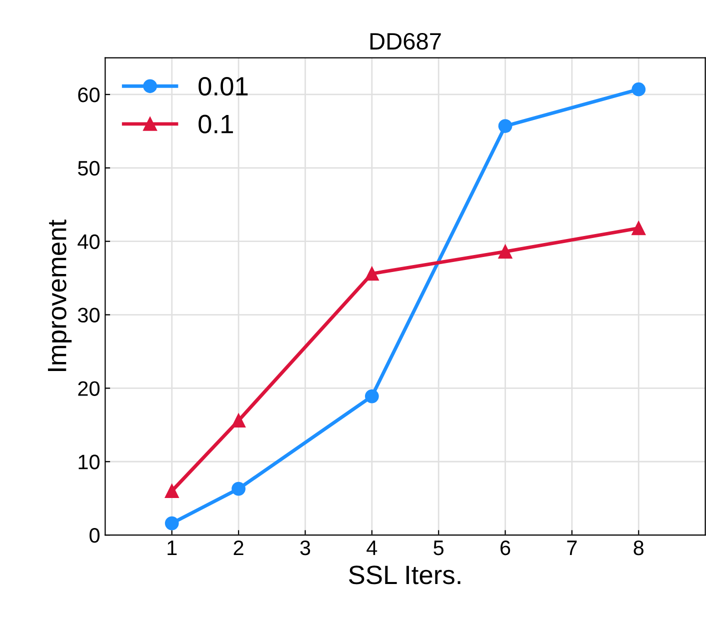  I want to click on y-tick-label: 10, so click(89, 462).